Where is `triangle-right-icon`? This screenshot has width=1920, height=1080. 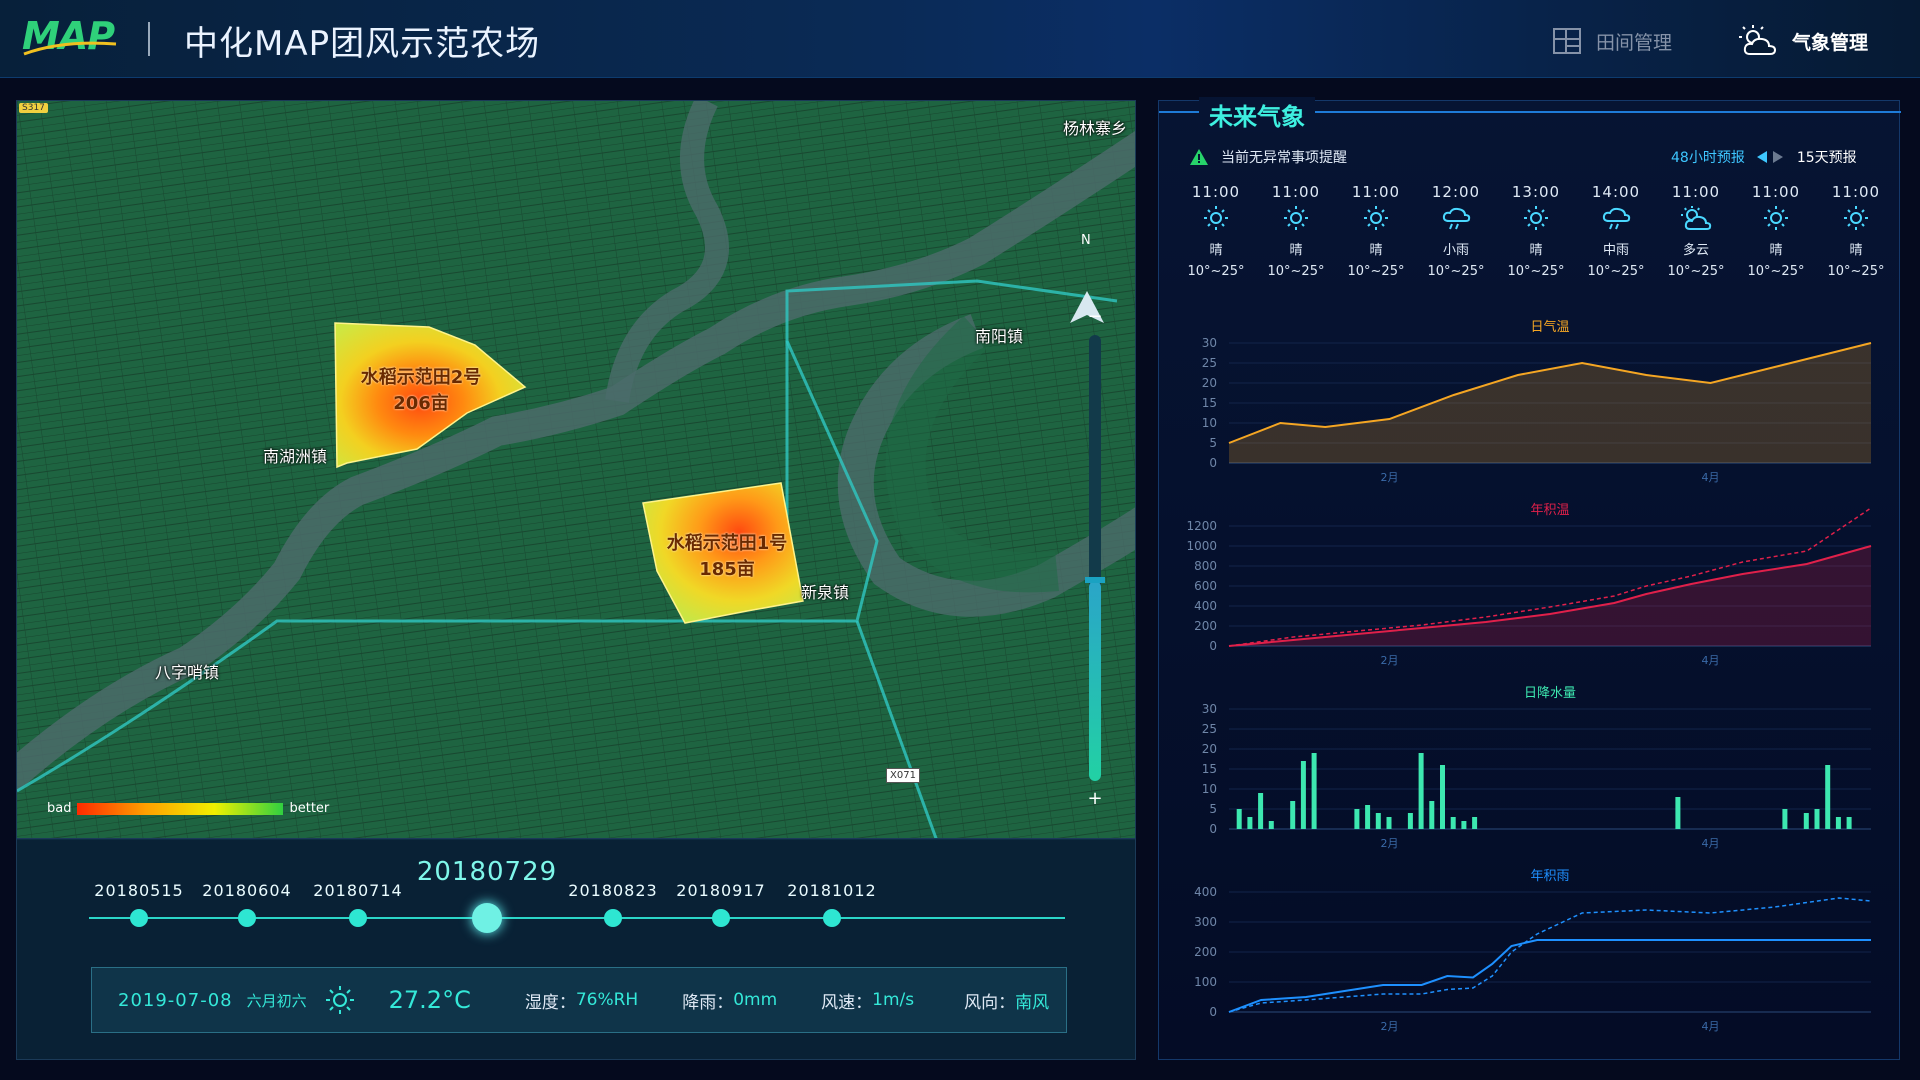 triangle-right-icon is located at coordinates (1778, 157).